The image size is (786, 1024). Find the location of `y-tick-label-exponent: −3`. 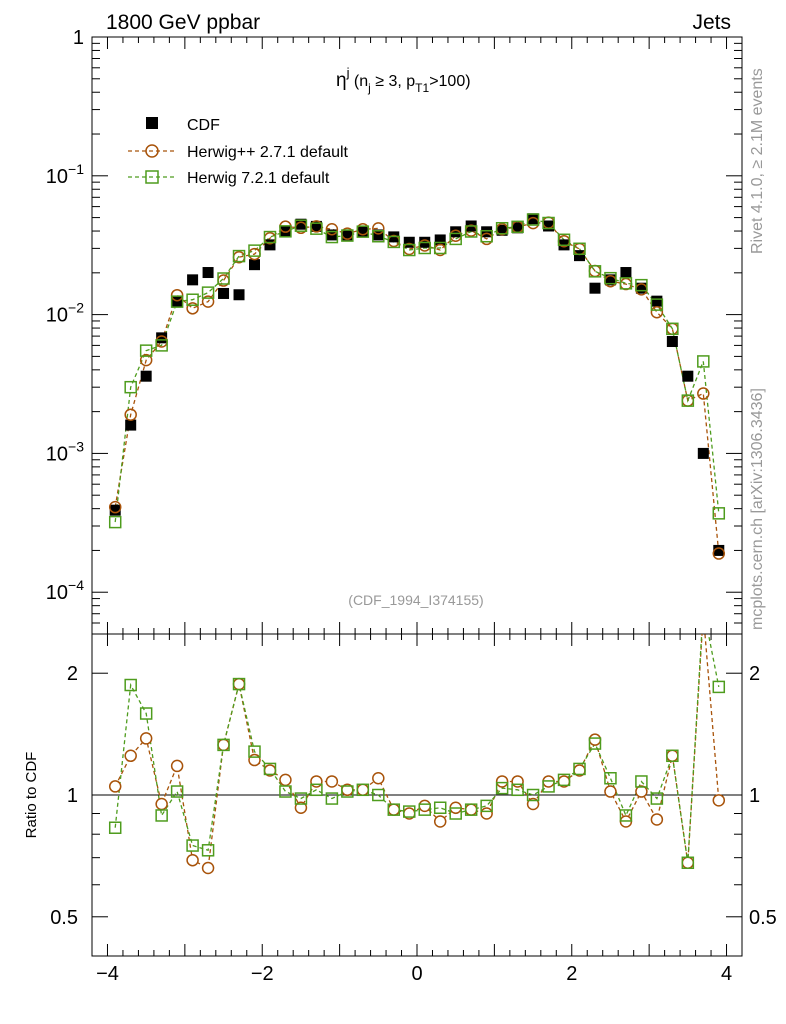

y-tick-label-exponent: −3 is located at coordinates (76, 446).